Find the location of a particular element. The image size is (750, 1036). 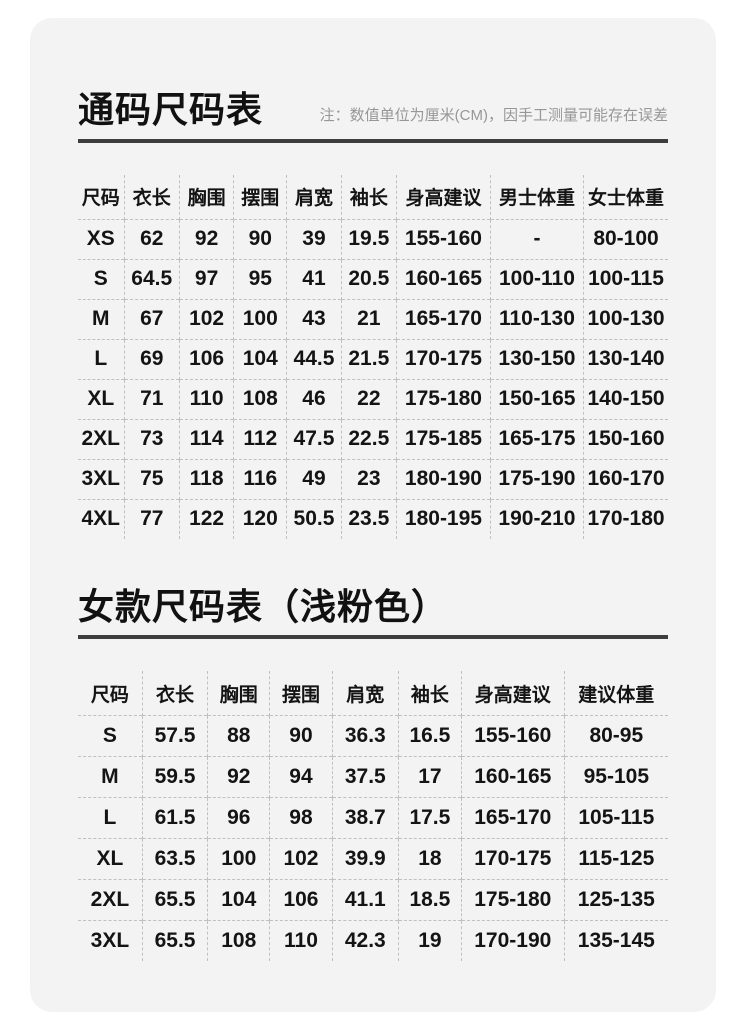

measurement-cell: 46 is located at coordinates (314, 399).